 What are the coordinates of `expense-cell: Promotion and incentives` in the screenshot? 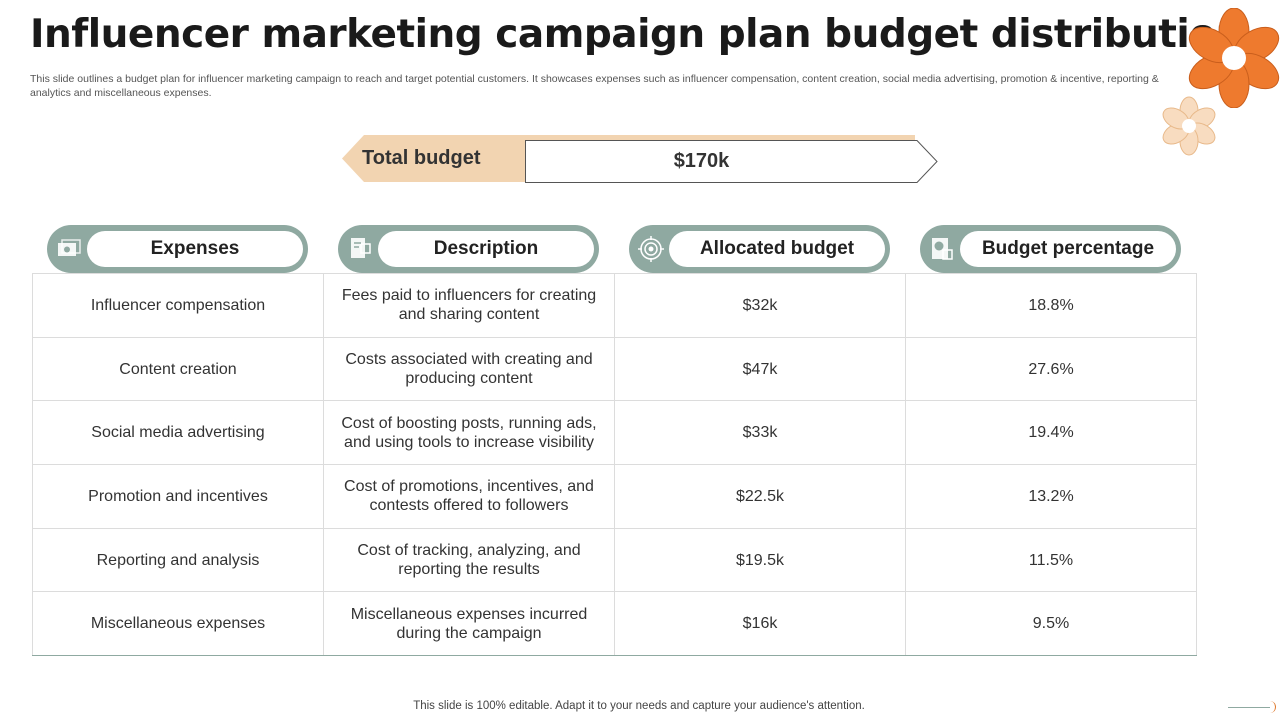 It's located at (178, 496).